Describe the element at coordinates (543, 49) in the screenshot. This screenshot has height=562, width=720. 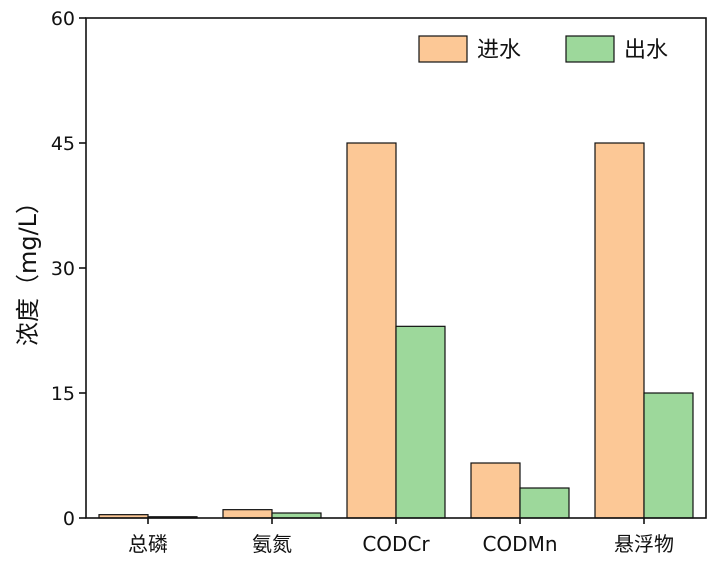
I see `legend: 进水 出水` at that location.